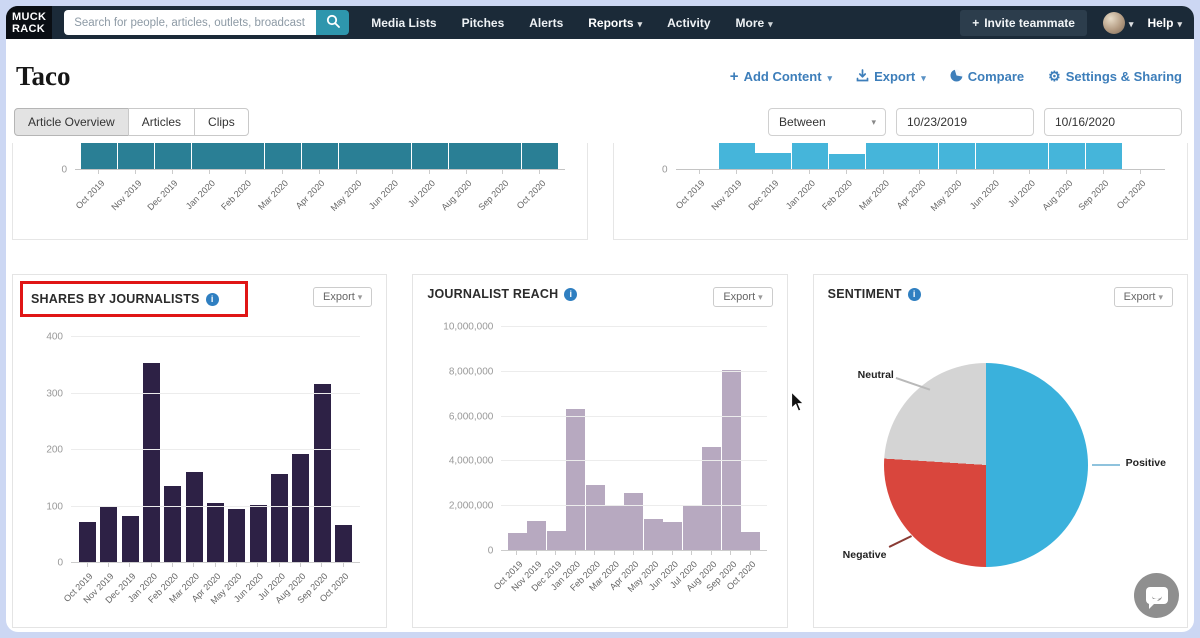 The image size is (1200, 638). Describe the element at coordinates (1156, 595) in the screenshot. I see `chat-launcher-button` at that location.